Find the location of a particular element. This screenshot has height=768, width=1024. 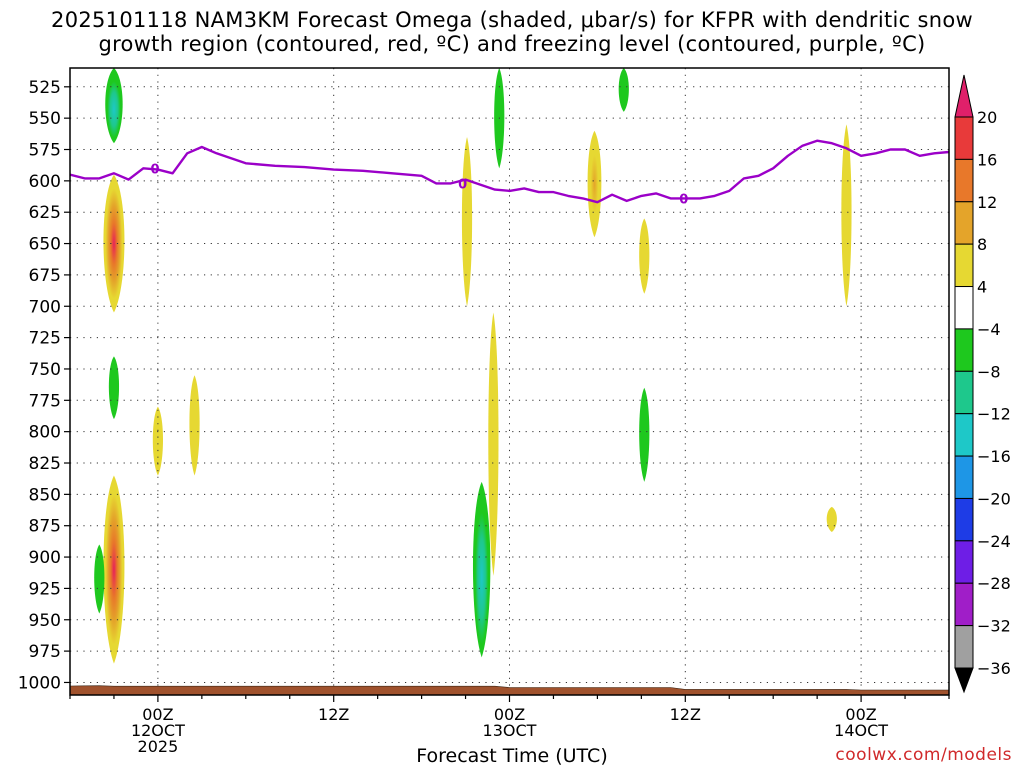

y-tick-label: 825 is located at coordinates (45, 464).